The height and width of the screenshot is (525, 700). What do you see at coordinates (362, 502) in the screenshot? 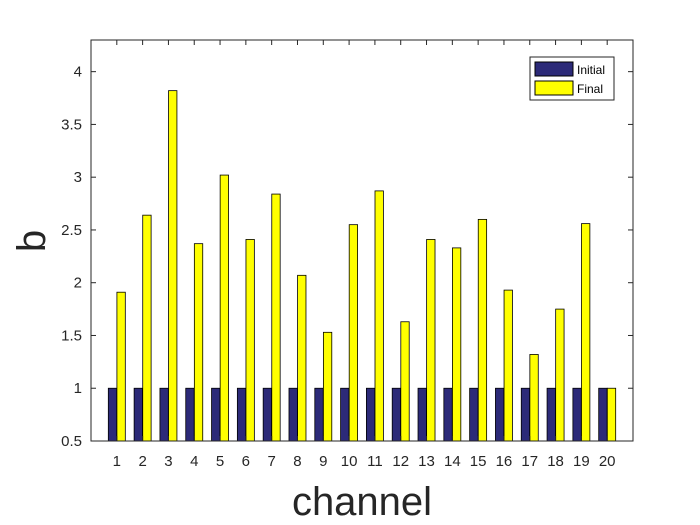
I see `x-axis-label: channel` at bounding box center [362, 502].